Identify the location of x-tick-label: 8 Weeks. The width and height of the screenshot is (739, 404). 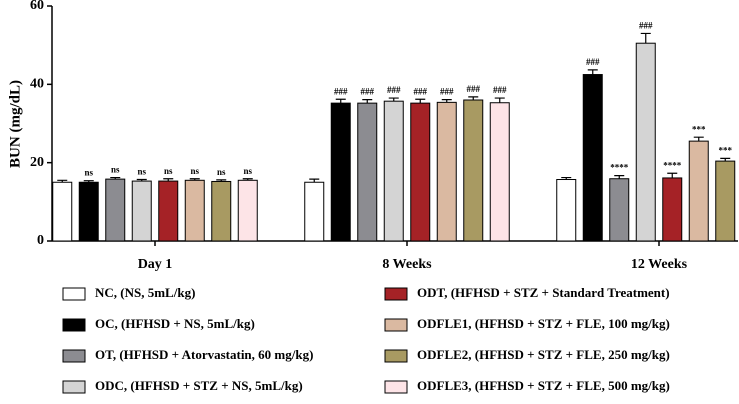
(407, 264).